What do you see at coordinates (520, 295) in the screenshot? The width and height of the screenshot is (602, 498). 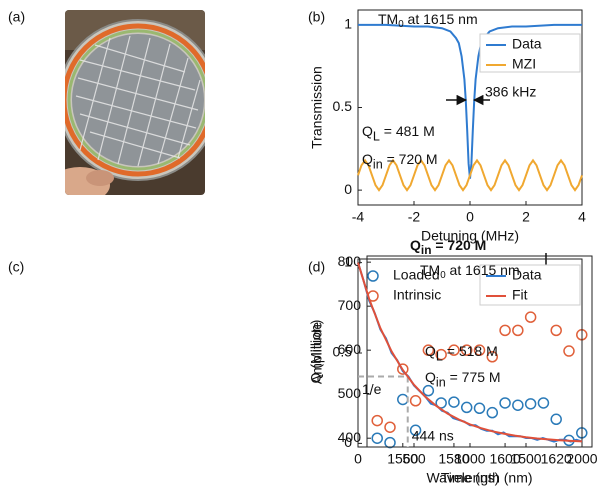 I see `legend-label: Fit` at bounding box center [520, 295].